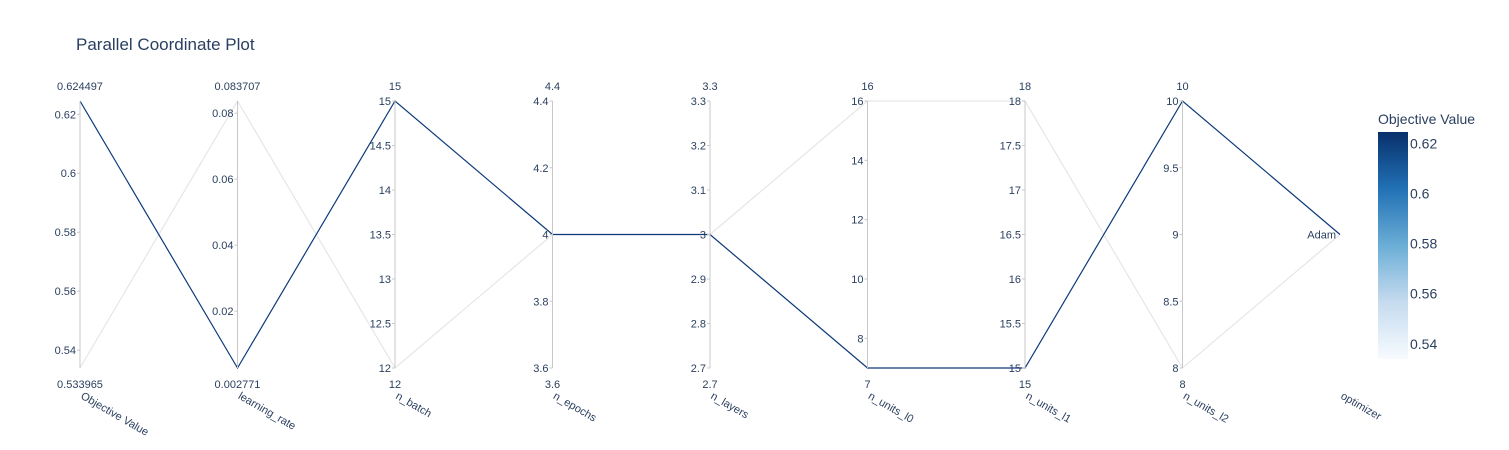 This screenshot has height=450, width=1509. I want to click on tick-label: 0.62, so click(65, 115).